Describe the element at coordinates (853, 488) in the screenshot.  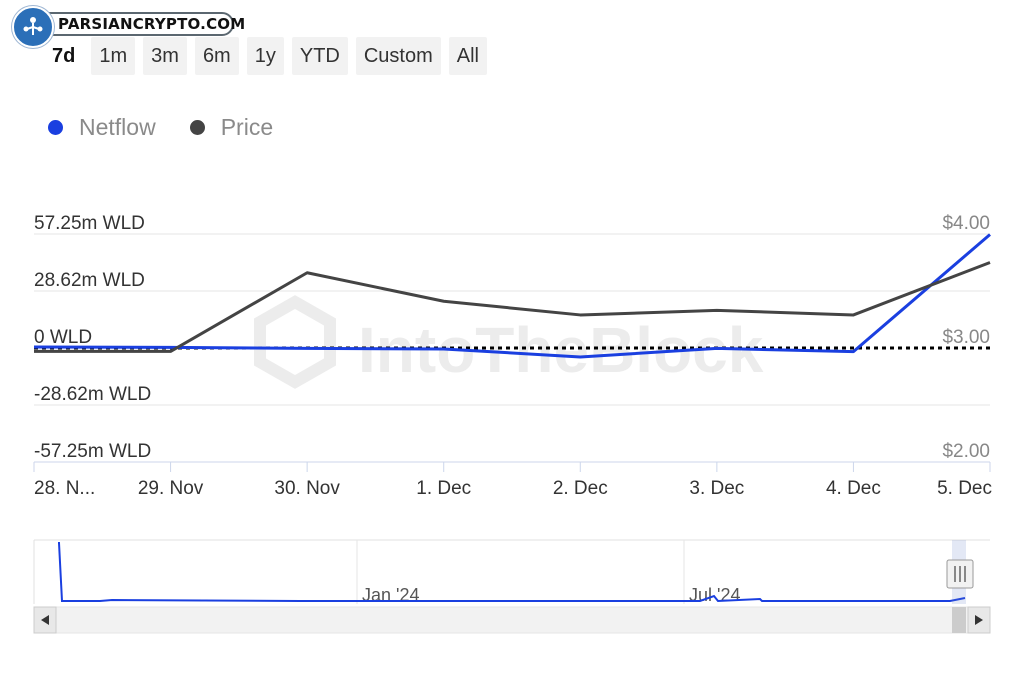
I see `x-axis-tick-label: 4. Dec` at that location.